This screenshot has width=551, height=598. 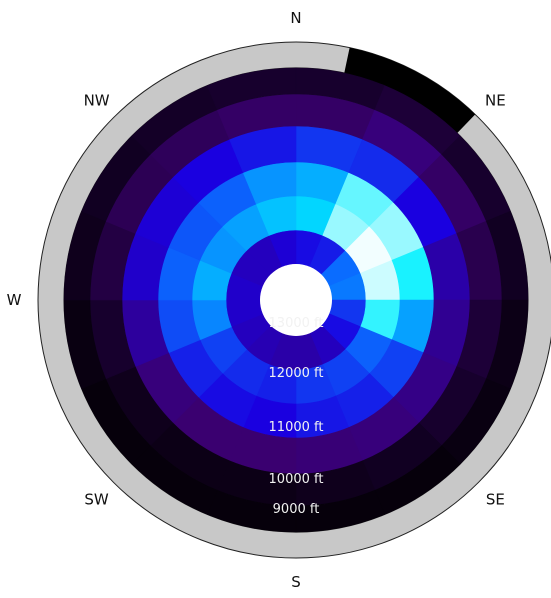 I want to click on elevation-label-3: 10000 ft, so click(x=296, y=479).